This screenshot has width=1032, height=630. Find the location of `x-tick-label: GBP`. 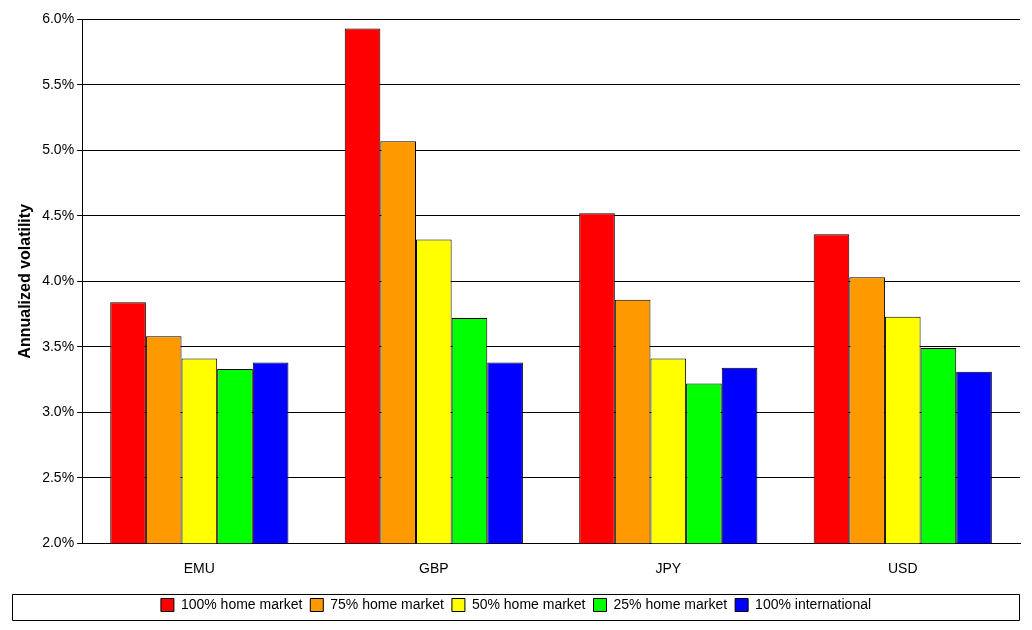

x-tick-label: GBP is located at coordinates (434, 568).